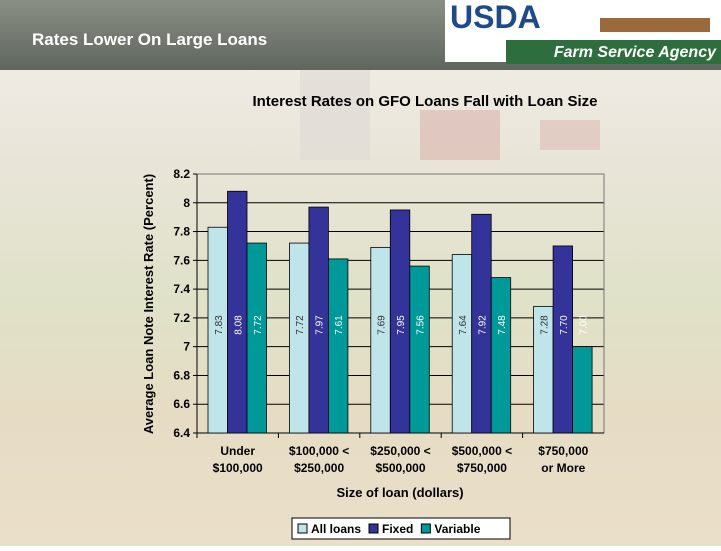 Image resolution: width=721 pixels, height=551 pixels. Describe the element at coordinates (237, 451) in the screenshot. I see `x-tick-label: Under` at that location.